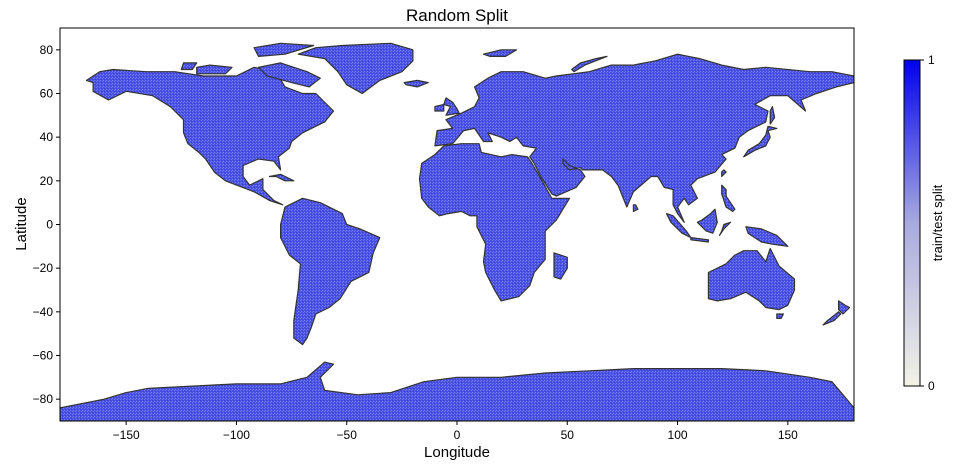 This screenshot has height=466, width=958. What do you see at coordinates (214, 69) in the screenshot?
I see `landmass-victoria-island` at bounding box center [214, 69].